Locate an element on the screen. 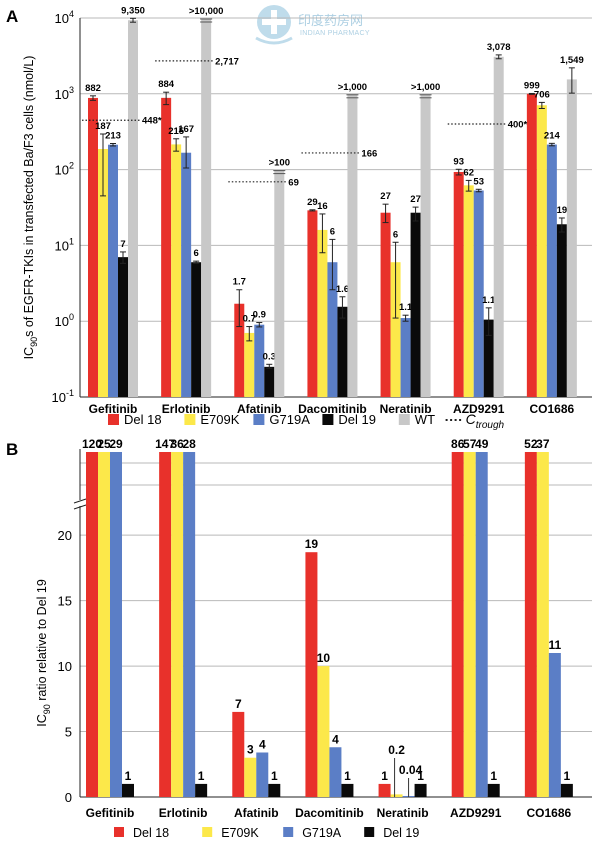  x-tick-erlotinib: Erlotinib is located at coordinates (186, 409).